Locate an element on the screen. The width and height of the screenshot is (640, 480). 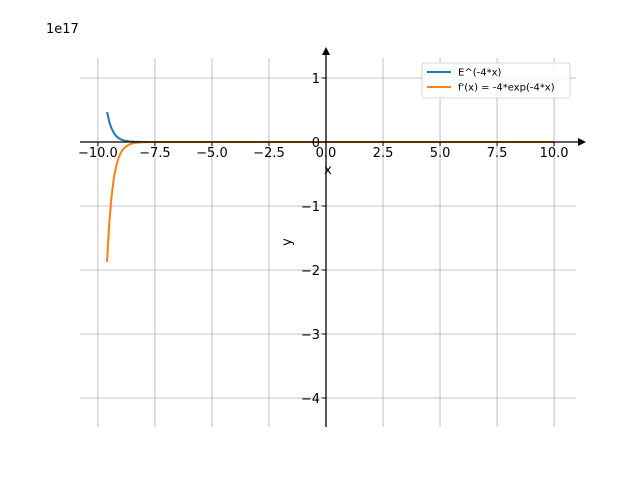
x-tick-label-8: 10.0 is located at coordinates (554, 153).